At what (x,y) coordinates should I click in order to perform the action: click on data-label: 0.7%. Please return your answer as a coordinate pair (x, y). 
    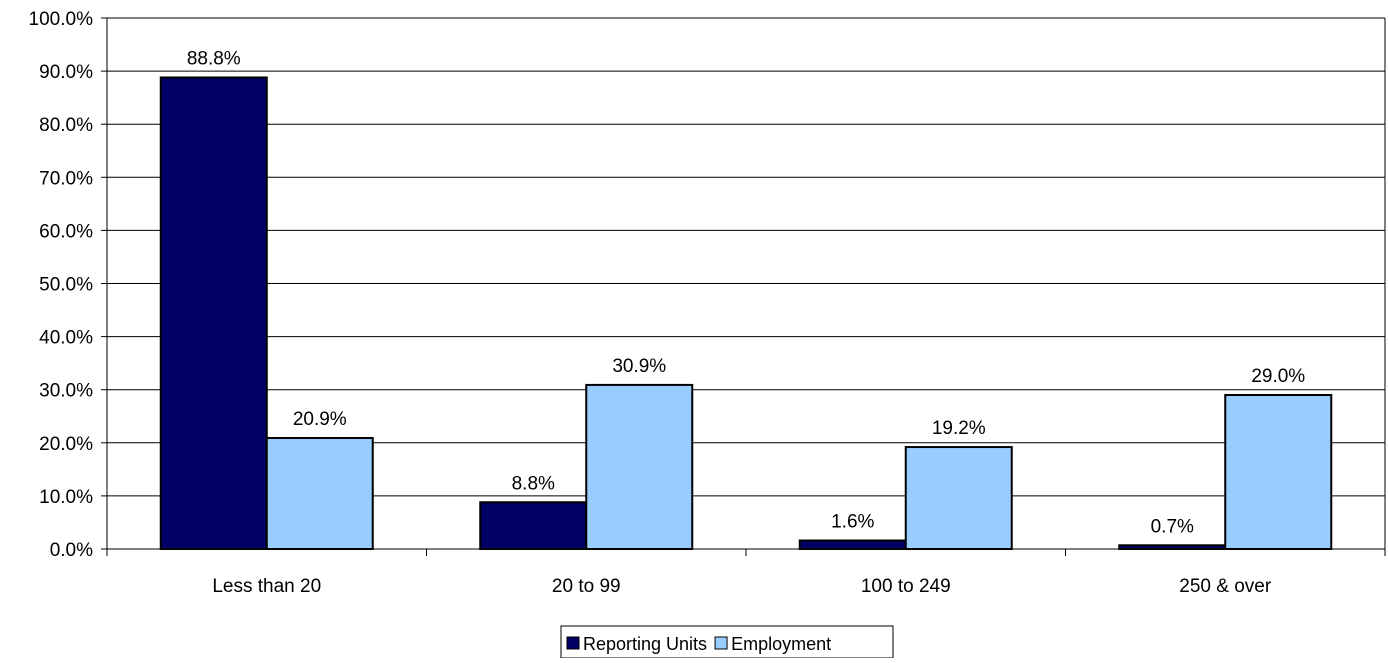
    Looking at the image, I should click on (1172, 526).